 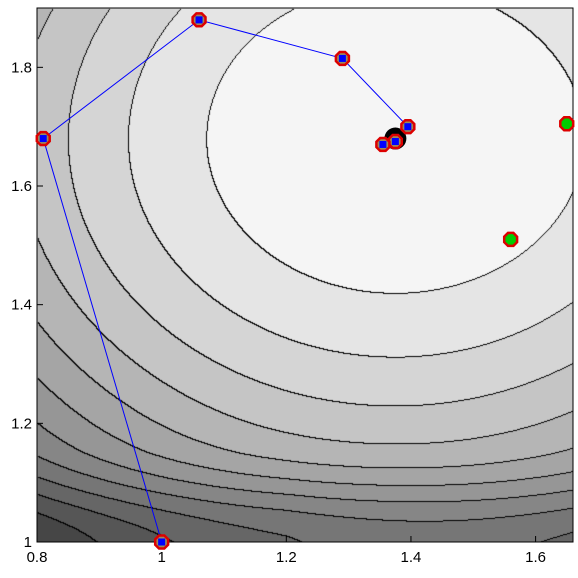 I want to click on x-tick-label: 1.4, so click(x=411, y=557).